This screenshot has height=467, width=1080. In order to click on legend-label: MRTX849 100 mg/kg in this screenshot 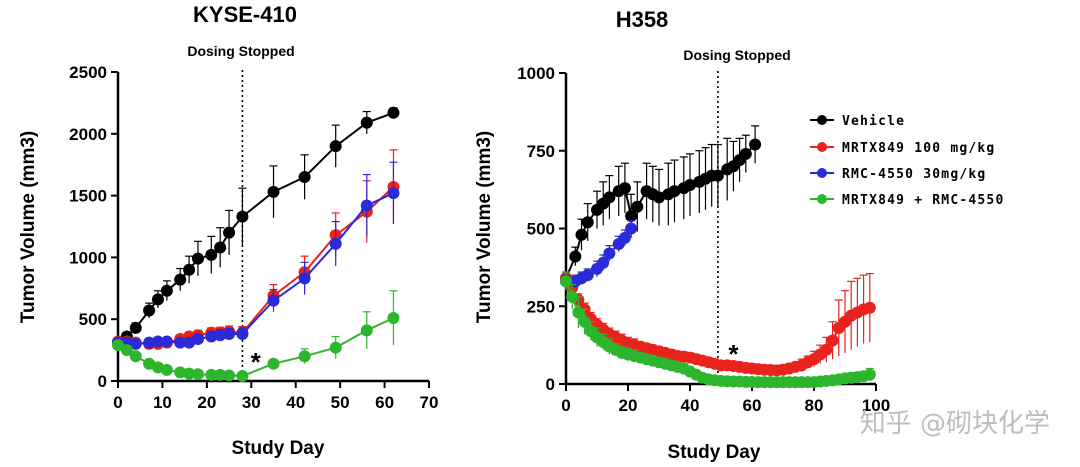, I will do `click(918, 148)`.